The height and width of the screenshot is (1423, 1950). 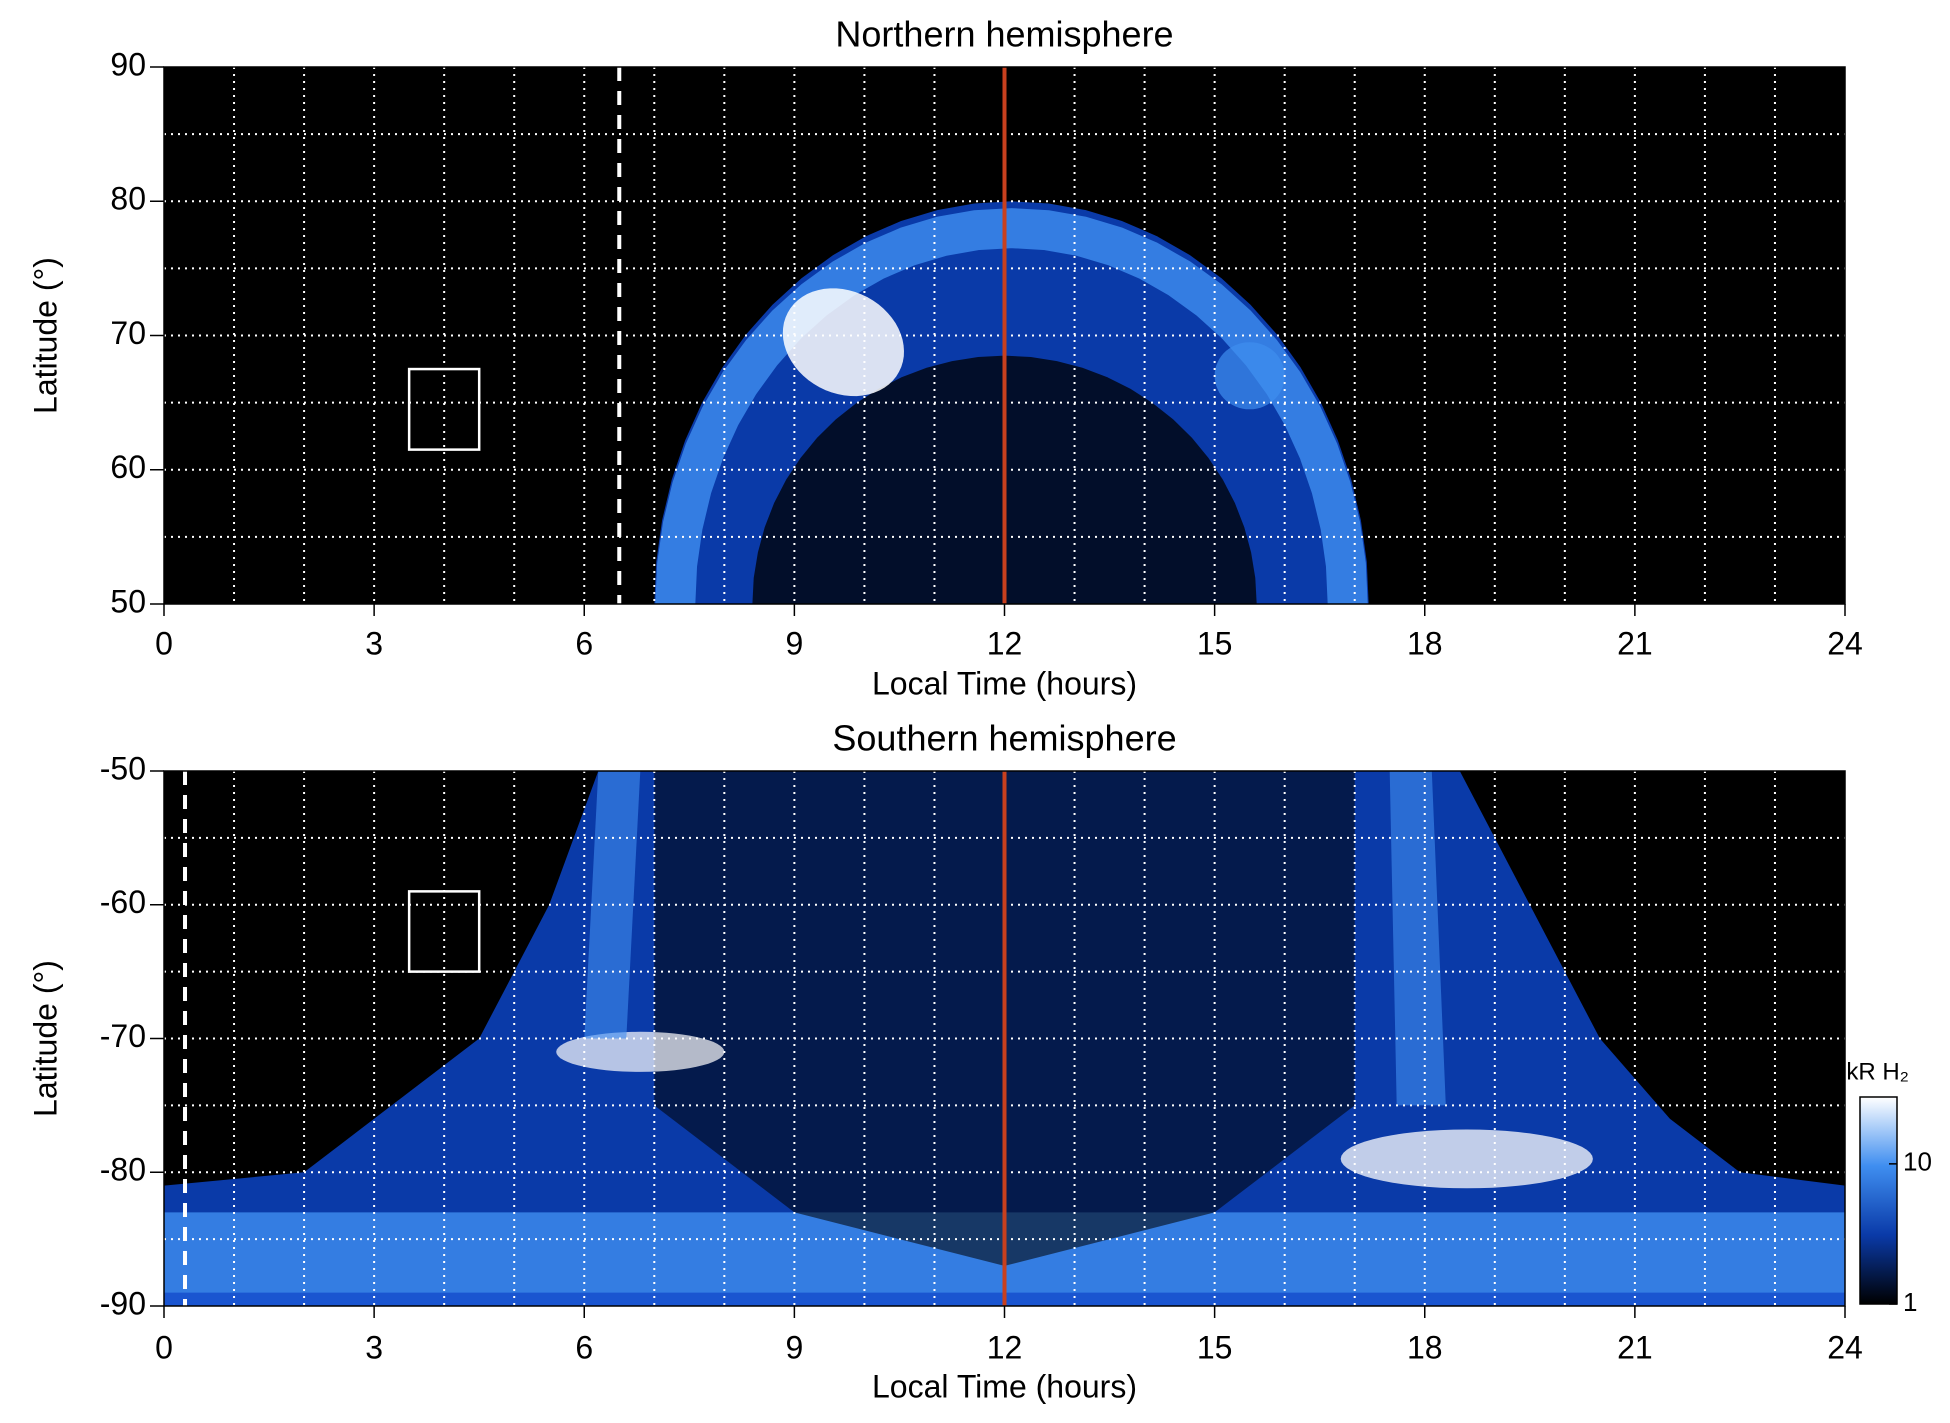 I want to click on emission-oval, so click(x=1011, y=406).